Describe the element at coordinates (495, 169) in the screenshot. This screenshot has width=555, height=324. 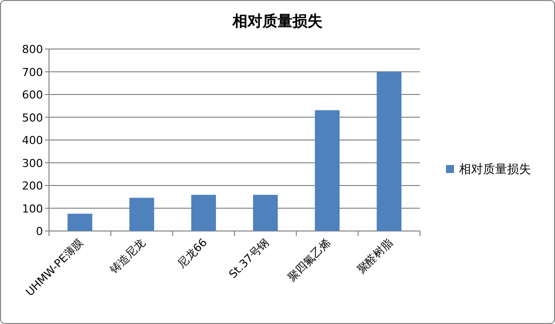
I see `legend-label: 相对质量损失` at that location.